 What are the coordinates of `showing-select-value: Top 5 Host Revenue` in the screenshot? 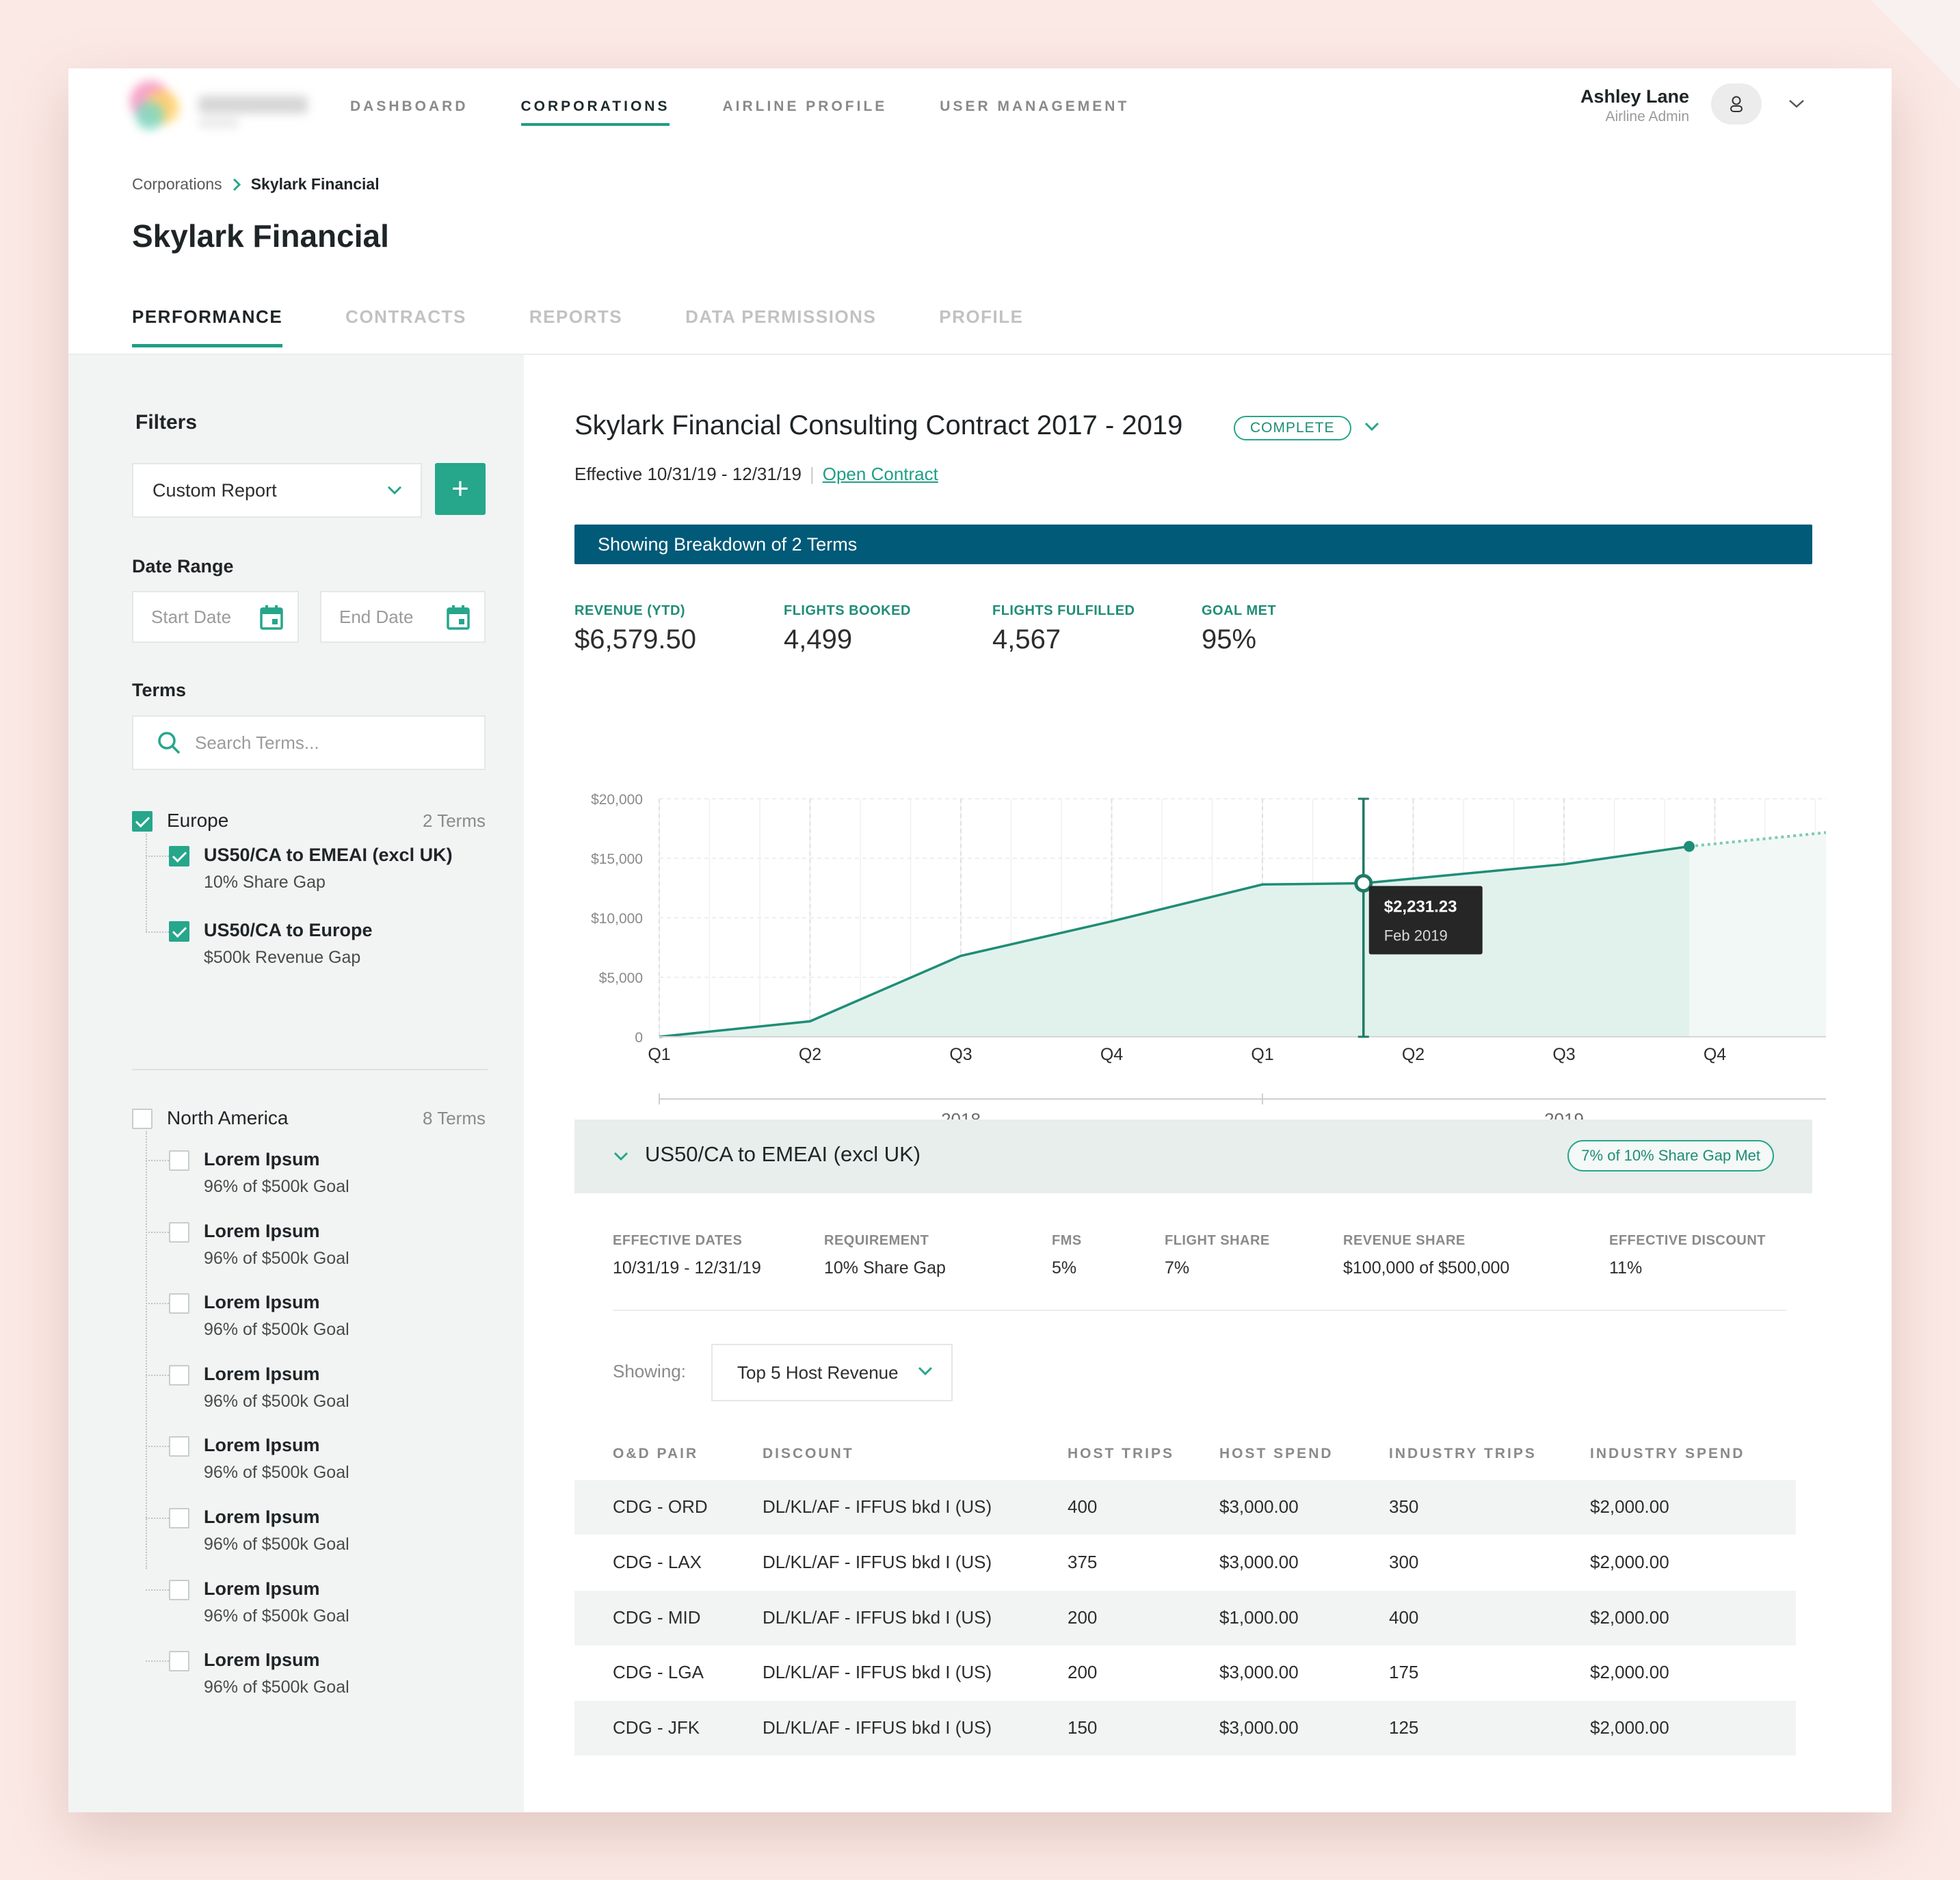 It's located at (818, 1372).